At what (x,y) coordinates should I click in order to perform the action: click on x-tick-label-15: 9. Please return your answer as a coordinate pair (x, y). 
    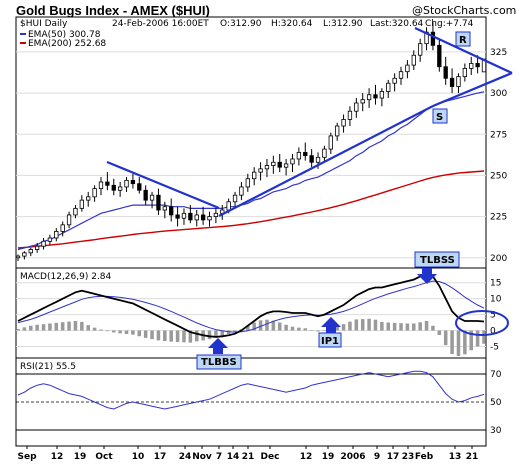
    Looking at the image, I should click on (377, 457).